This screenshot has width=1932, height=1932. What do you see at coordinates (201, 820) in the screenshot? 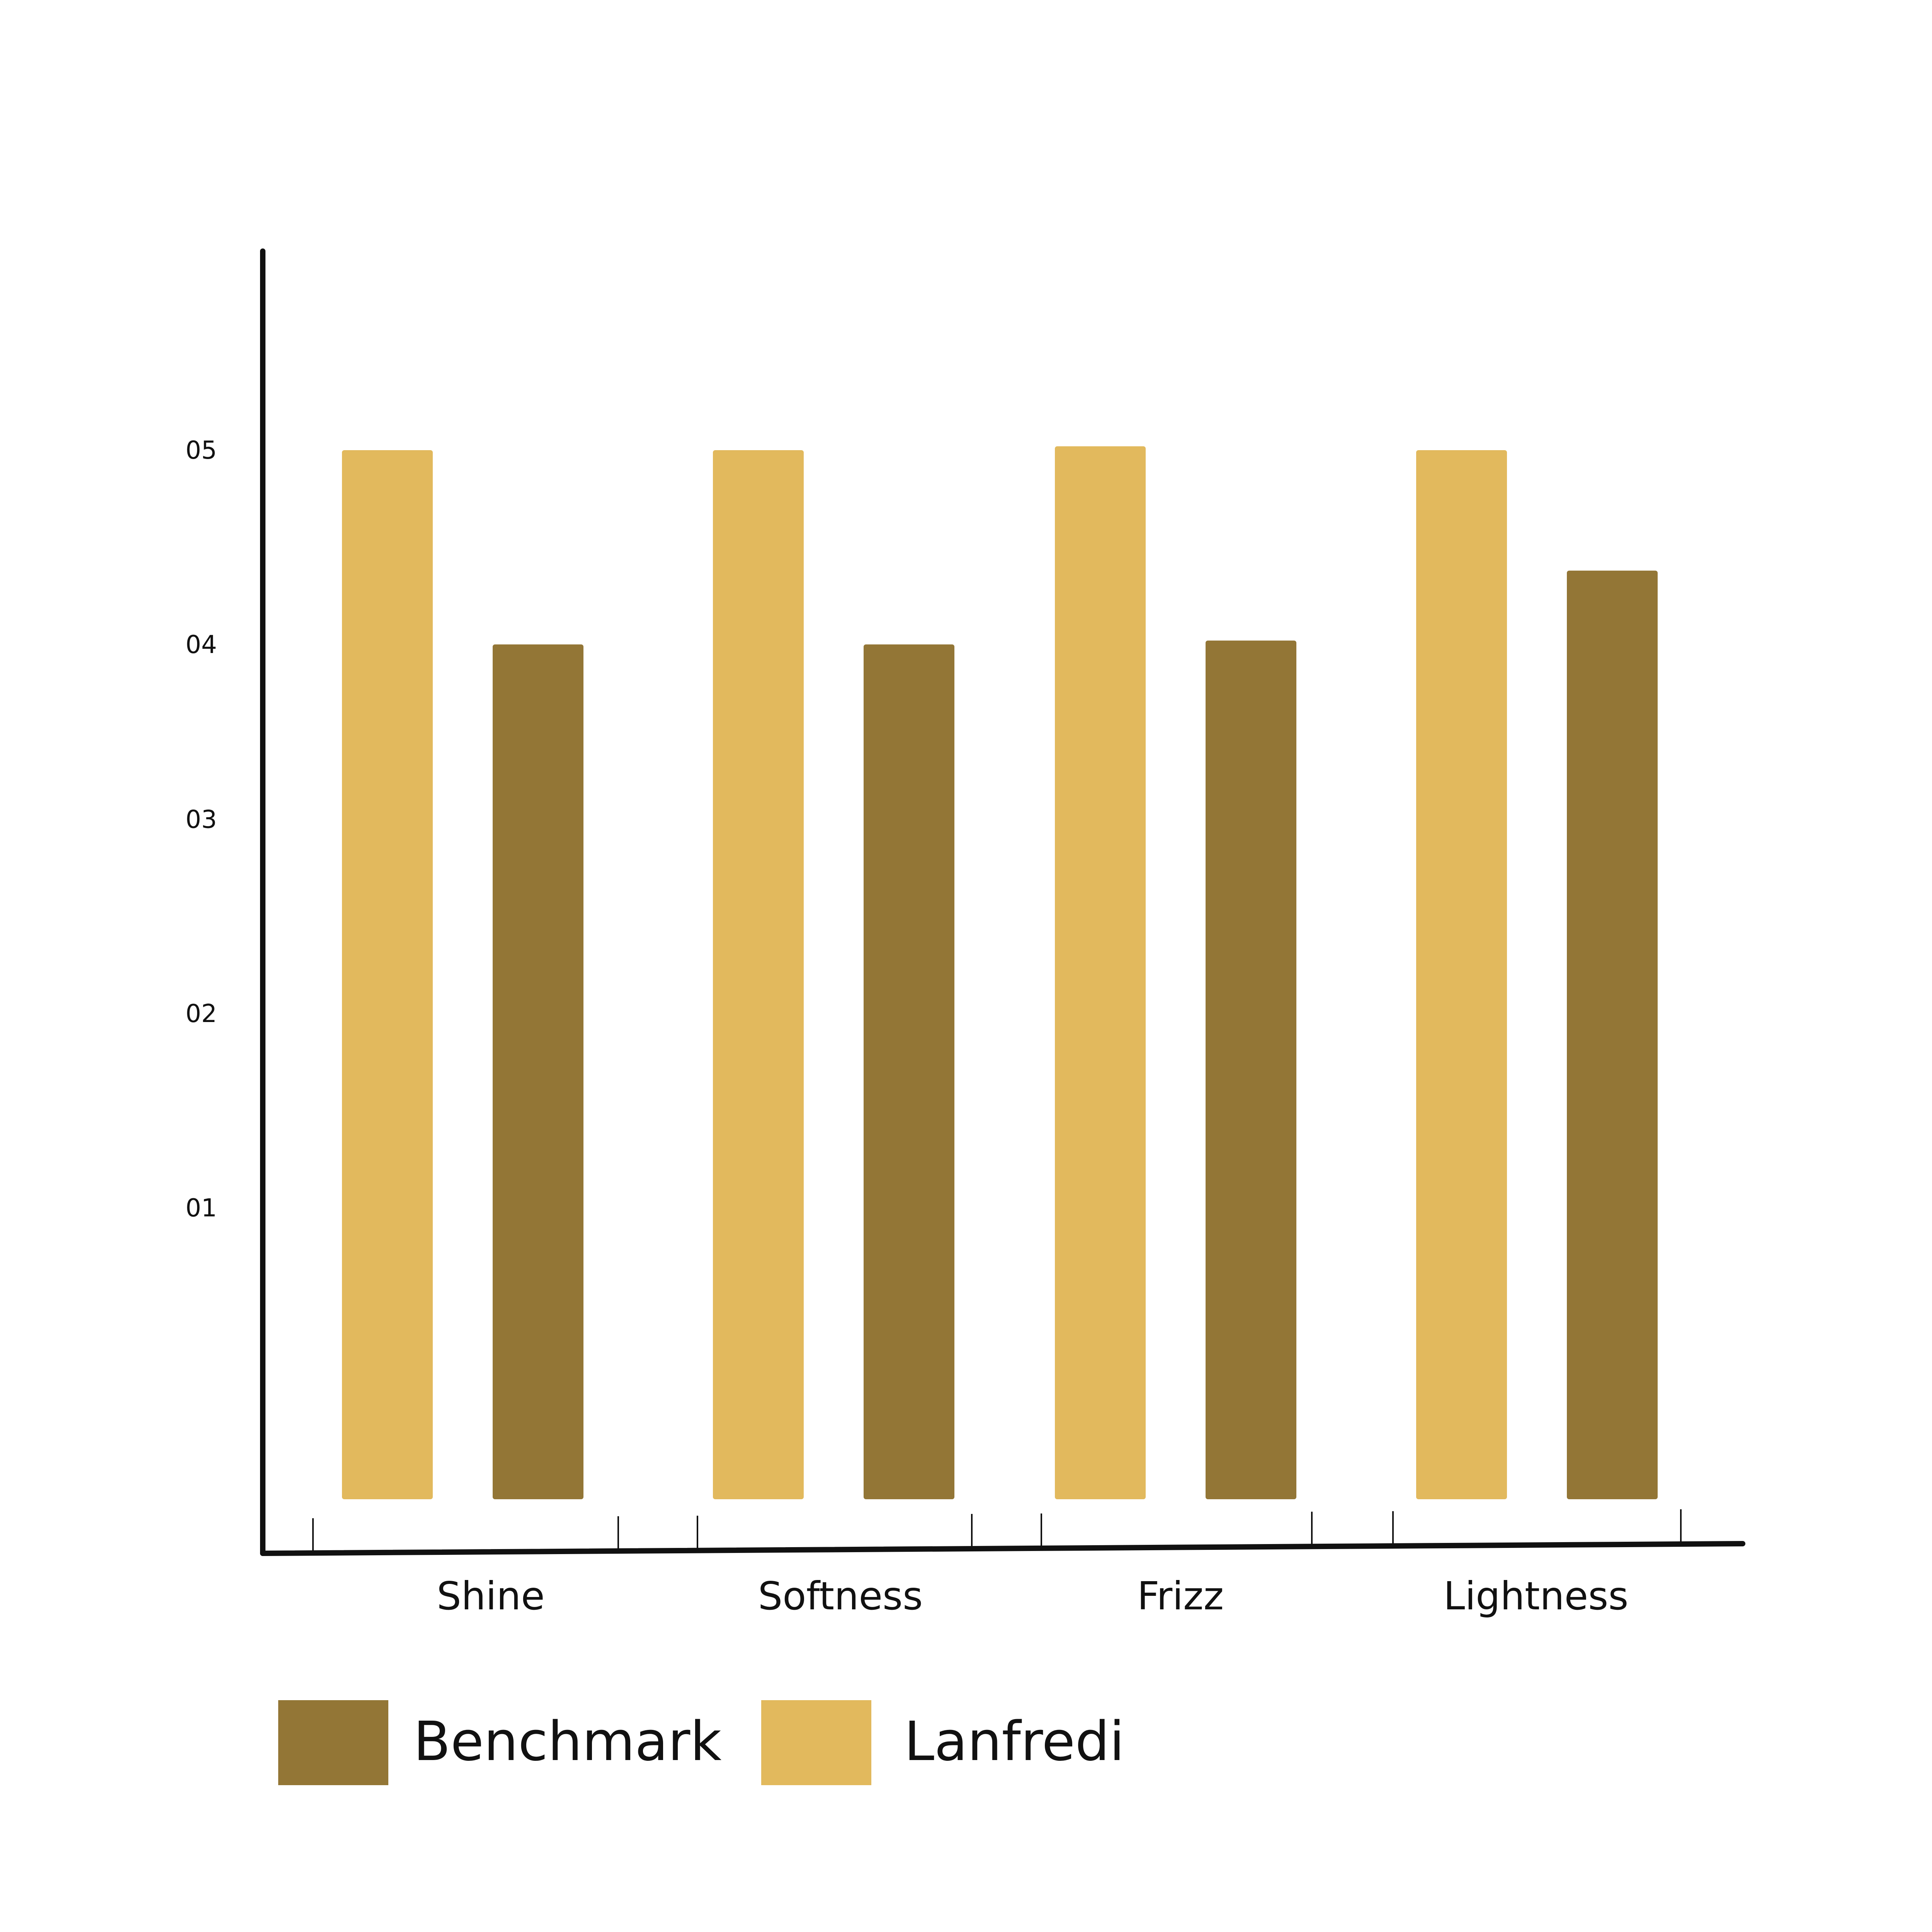
I see `y-tick-label: 03` at bounding box center [201, 820].